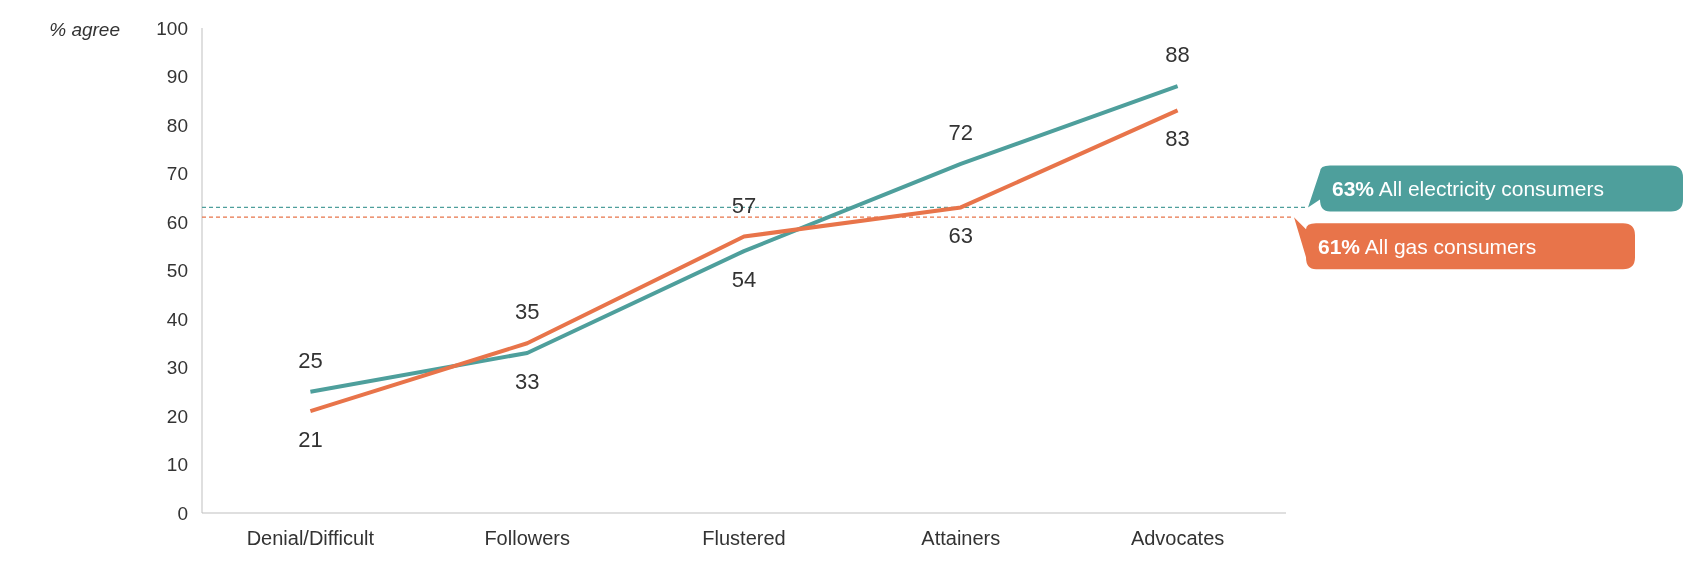 Image resolution: width=1708 pixels, height=576 pixels. What do you see at coordinates (84, 29) in the screenshot?
I see `y-axis-title: % agree` at bounding box center [84, 29].